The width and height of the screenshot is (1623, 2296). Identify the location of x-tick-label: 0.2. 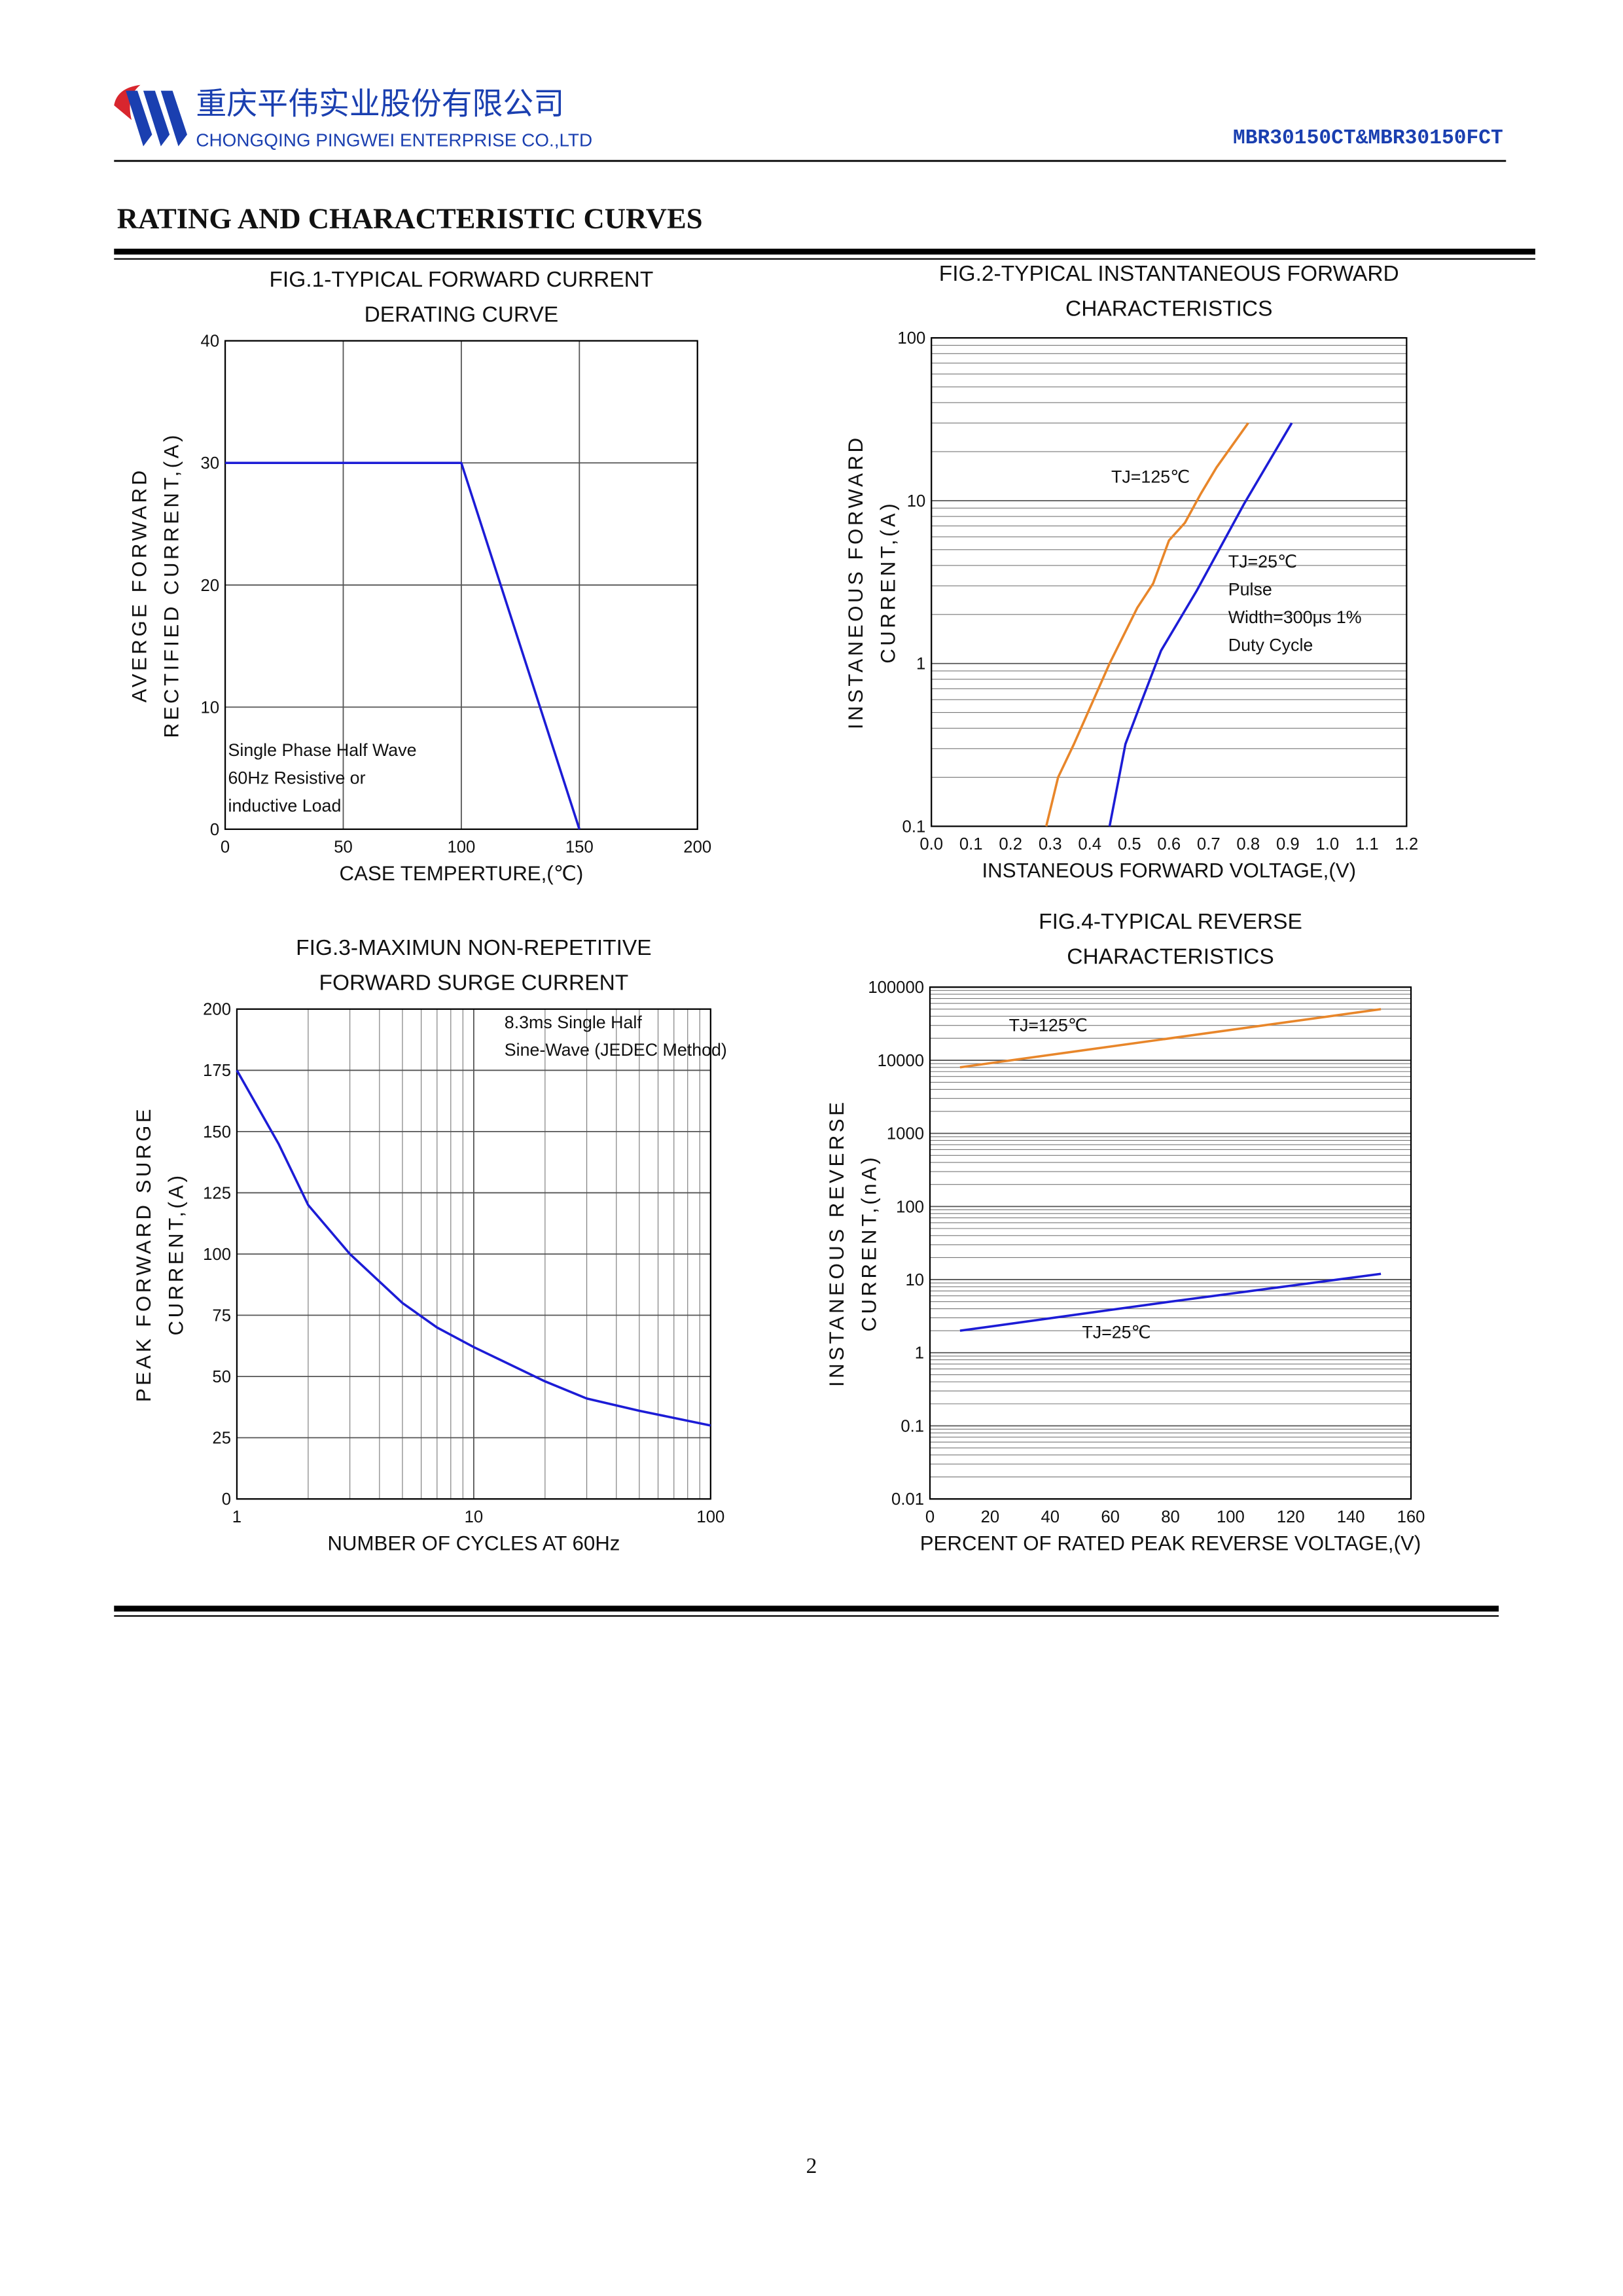
(1010, 844).